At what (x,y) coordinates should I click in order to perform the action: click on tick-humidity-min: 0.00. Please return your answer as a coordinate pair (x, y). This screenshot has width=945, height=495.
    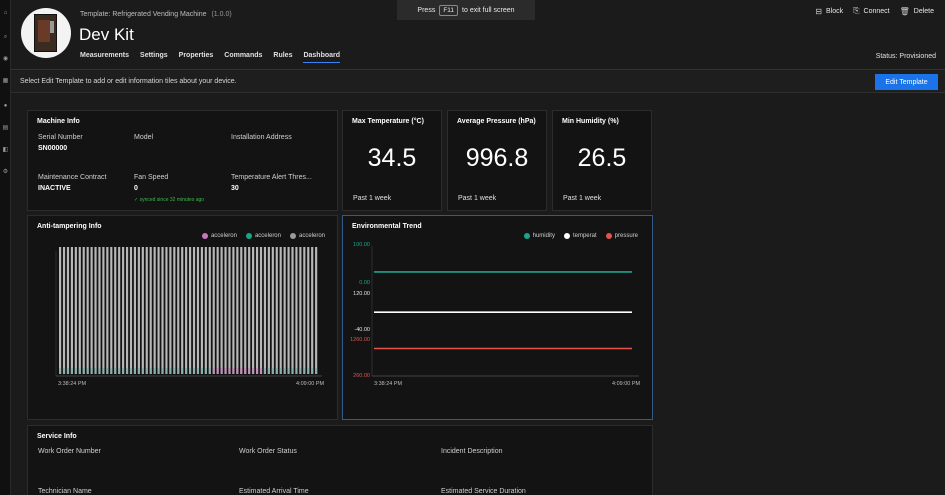
    Looking at the image, I should click on (364, 283).